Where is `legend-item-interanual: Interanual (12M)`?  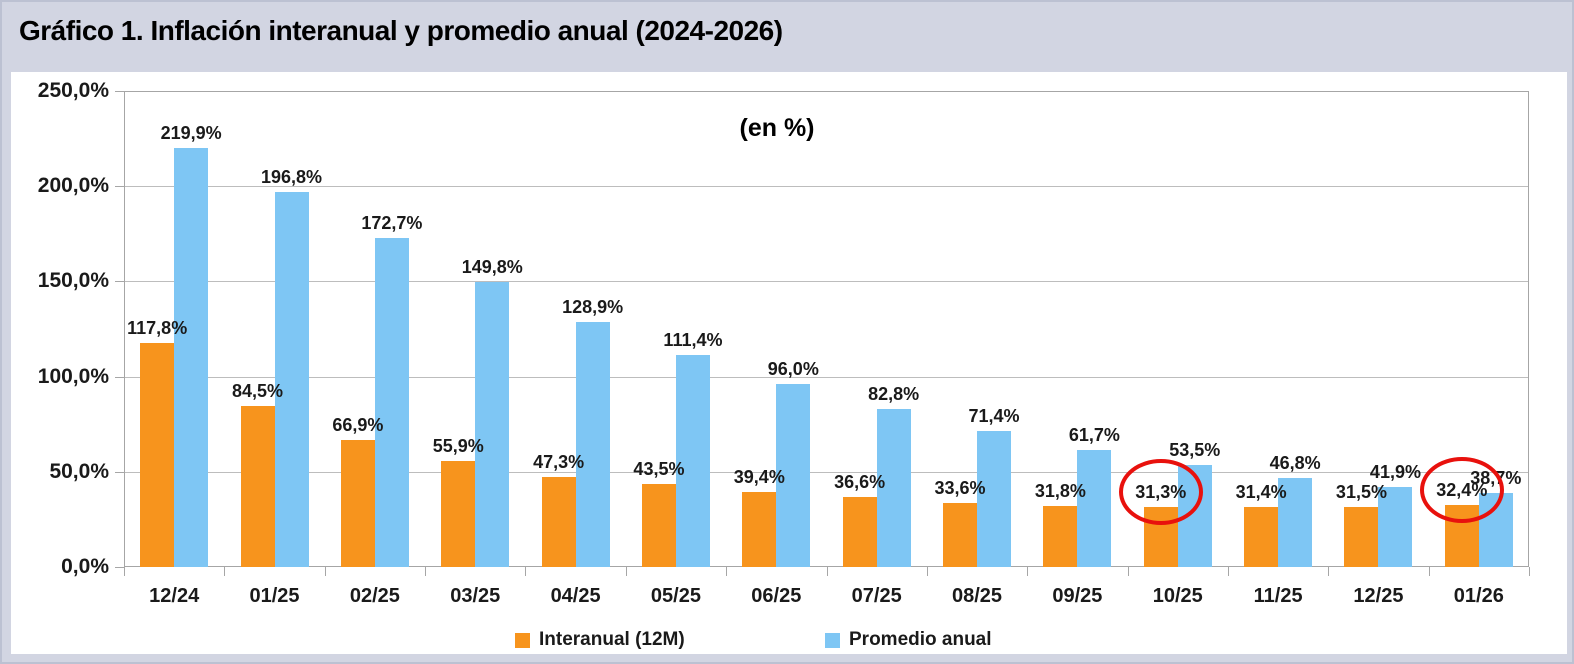
legend-item-interanual: Interanual (12M) is located at coordinates (600, 640).